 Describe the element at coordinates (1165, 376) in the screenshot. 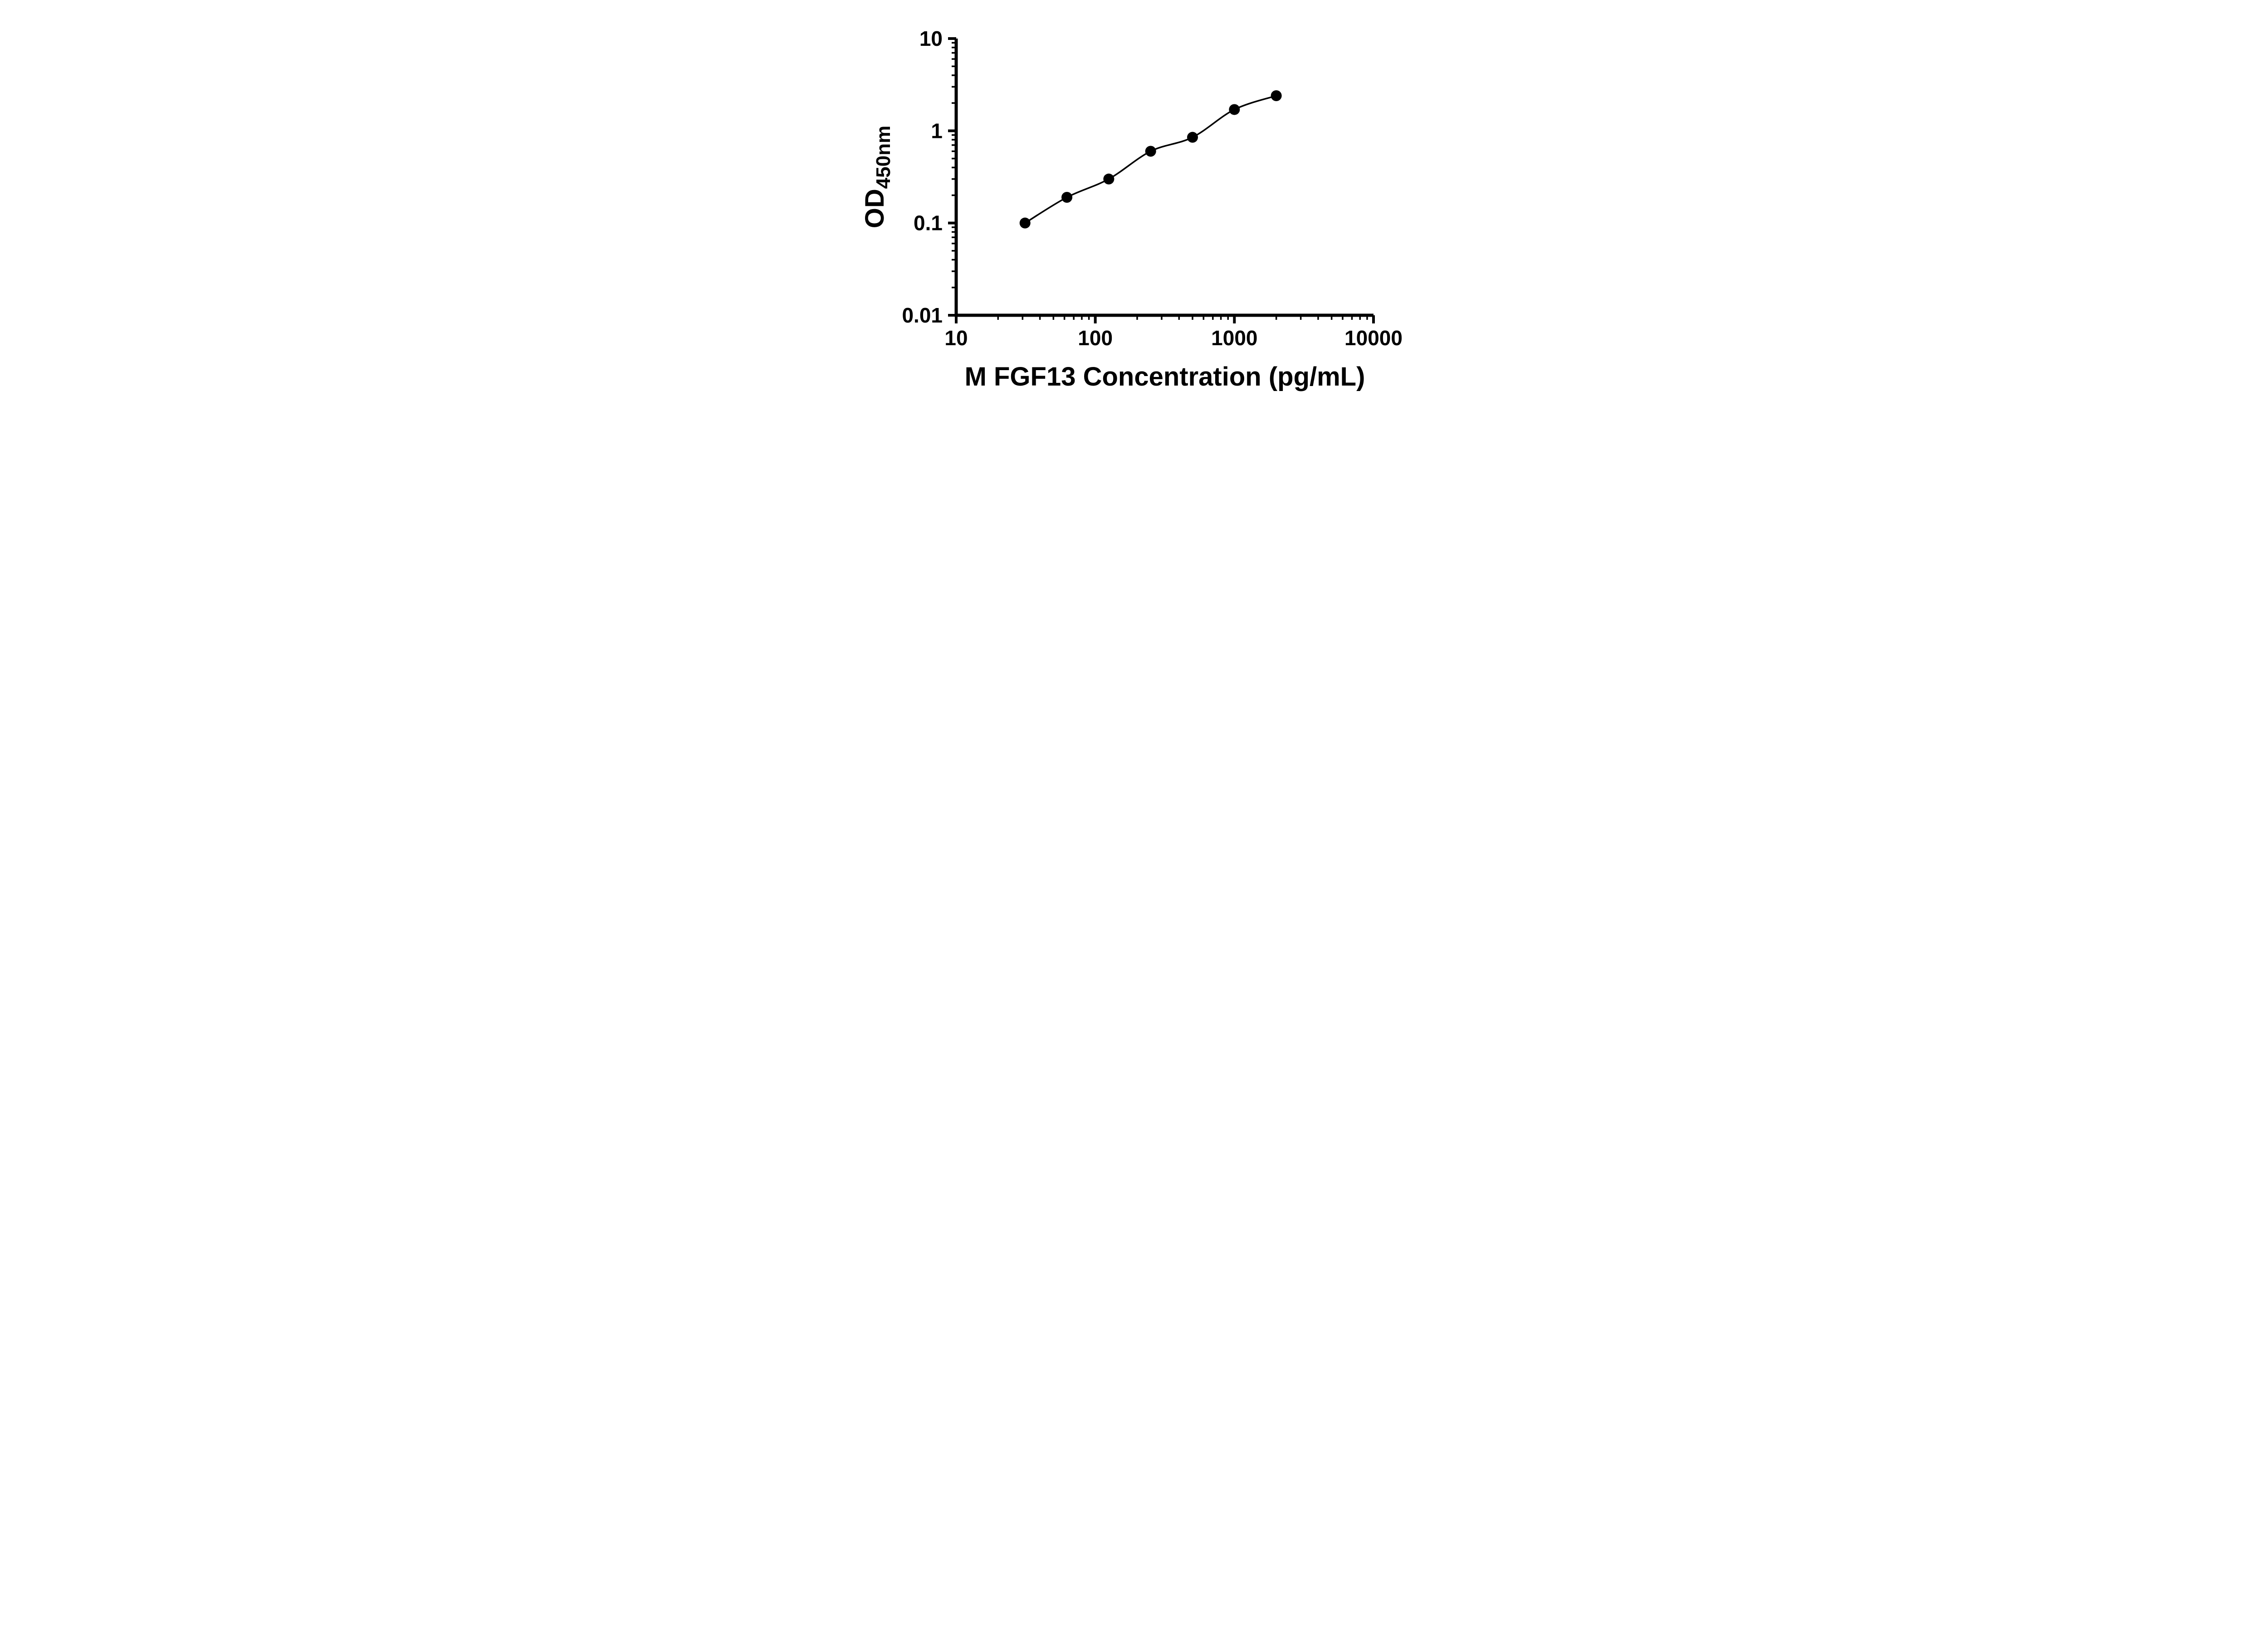

I see `x-axis-title: M FGF13 Concentration (pg/mL)` at that location.